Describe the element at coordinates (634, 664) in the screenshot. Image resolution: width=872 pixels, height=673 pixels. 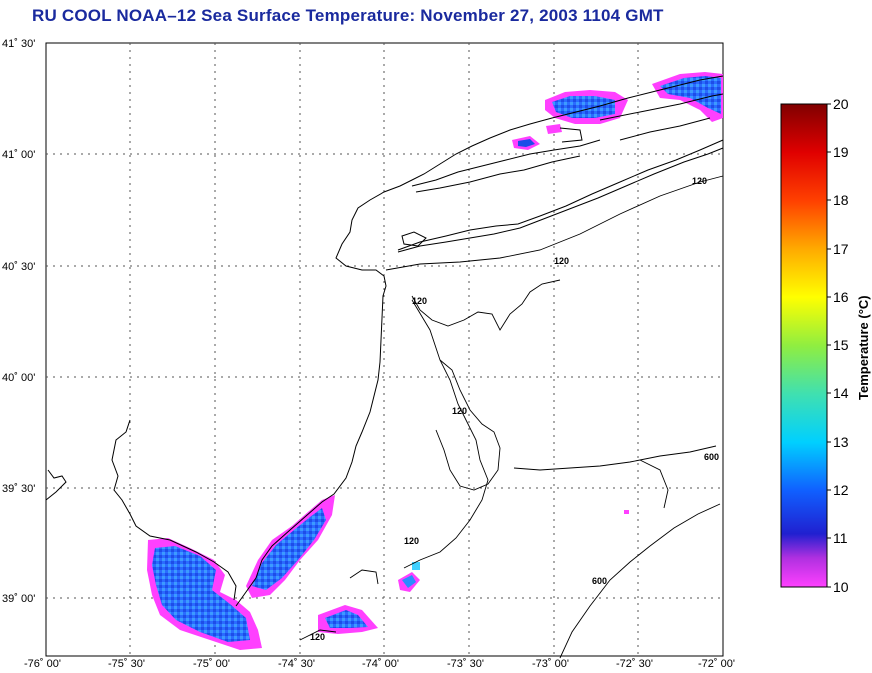
I see `lon-label: -72˚ 30'` at that location.